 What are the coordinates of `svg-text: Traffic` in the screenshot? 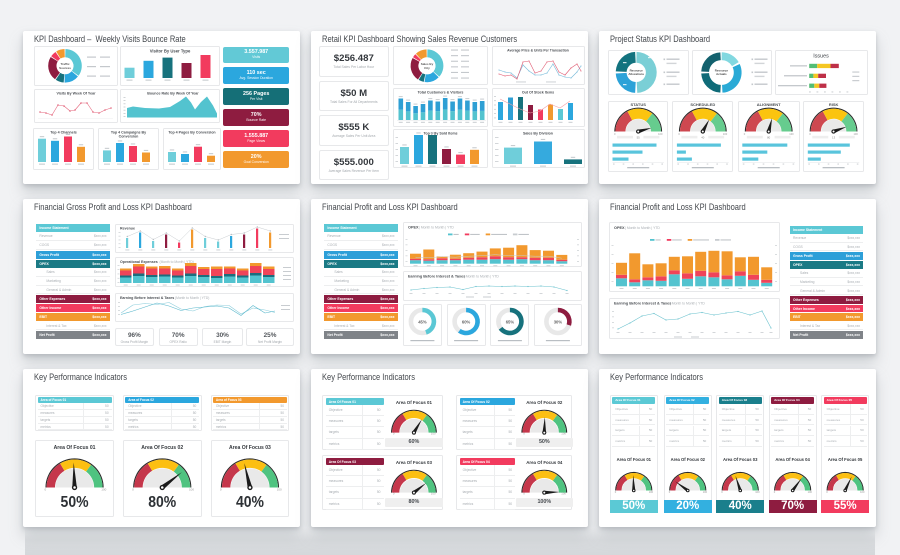 It's located at (64, 64).